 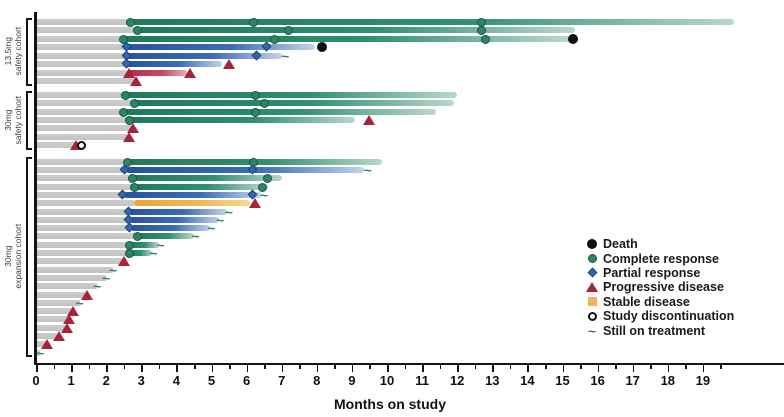 What do you see at coordinates (390, 404) in the screenshot?
I see `x-axis-title: Months on study` at bounding box center [390, 404].